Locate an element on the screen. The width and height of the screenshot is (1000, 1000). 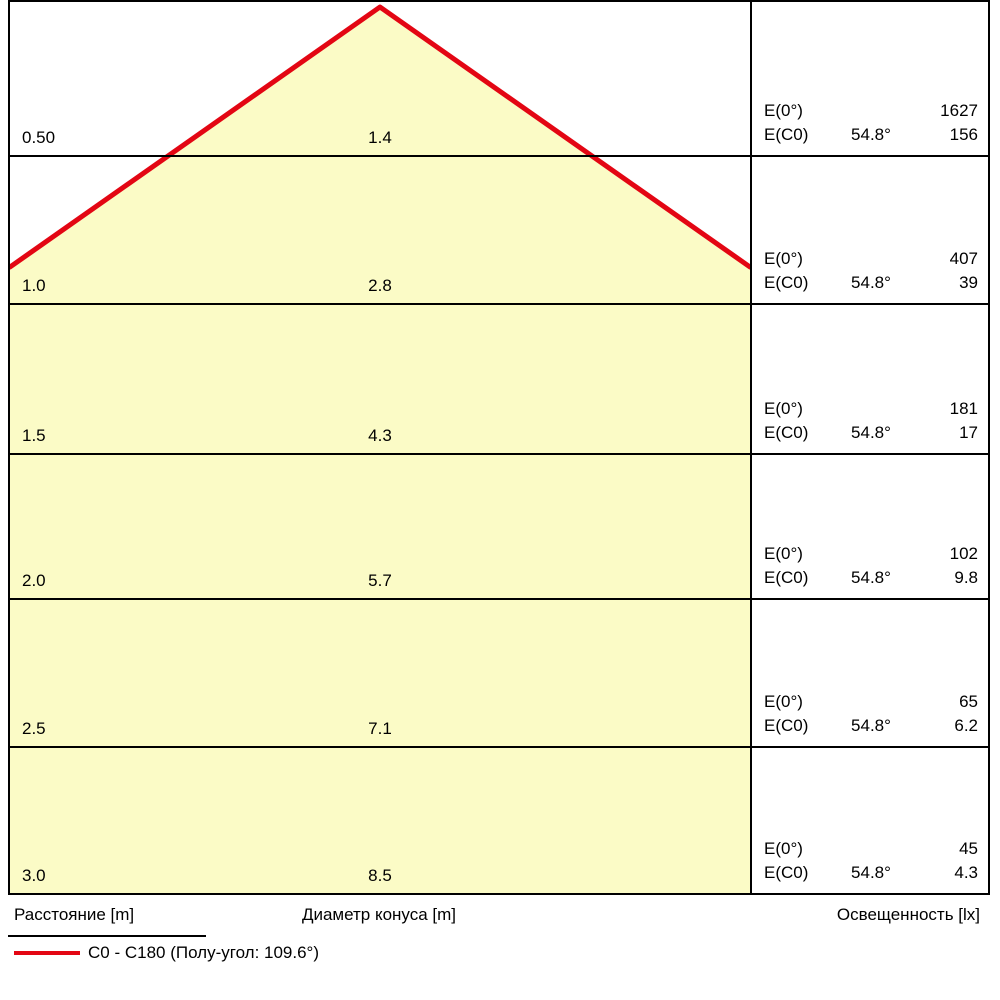
e0-value: 181 is located at coordinates (963, 408).